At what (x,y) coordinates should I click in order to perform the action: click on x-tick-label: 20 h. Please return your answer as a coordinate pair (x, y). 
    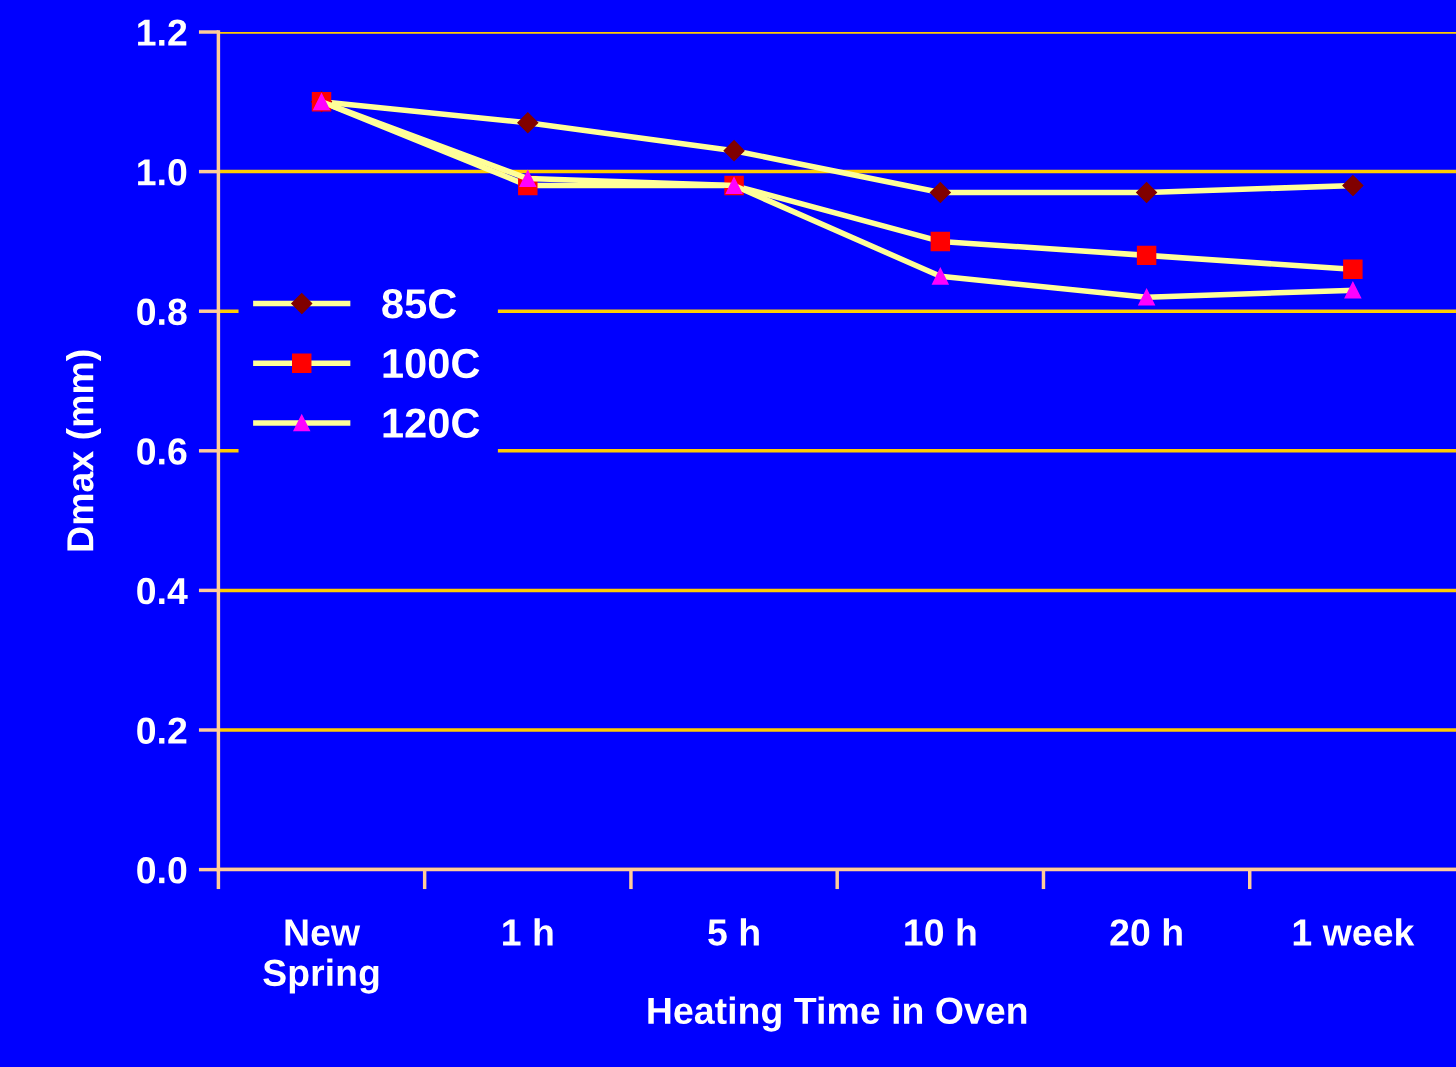
    Looking at the image, I should click on (1146, 932).